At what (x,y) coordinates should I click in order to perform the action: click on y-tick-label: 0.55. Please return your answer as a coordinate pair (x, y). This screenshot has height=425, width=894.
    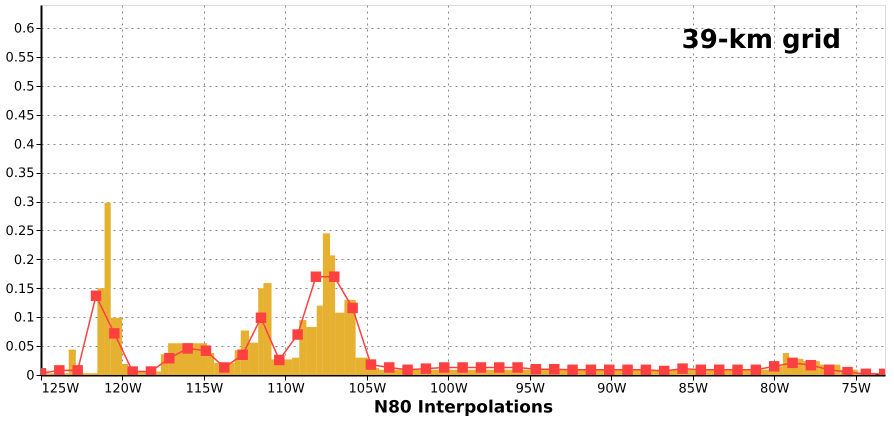
    Looking at the image, I should click on (20, 58).